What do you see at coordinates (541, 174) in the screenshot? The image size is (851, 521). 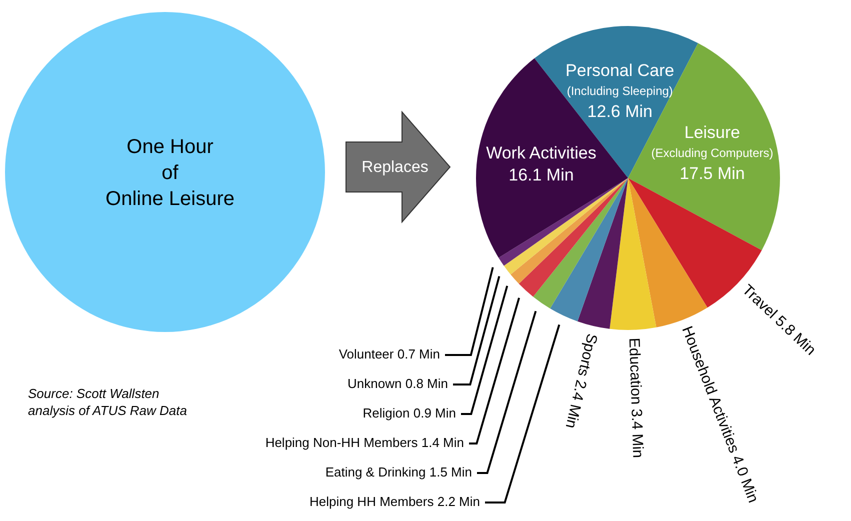 I see `data-label: 16.1 Min` at bounding box center [541, 174].